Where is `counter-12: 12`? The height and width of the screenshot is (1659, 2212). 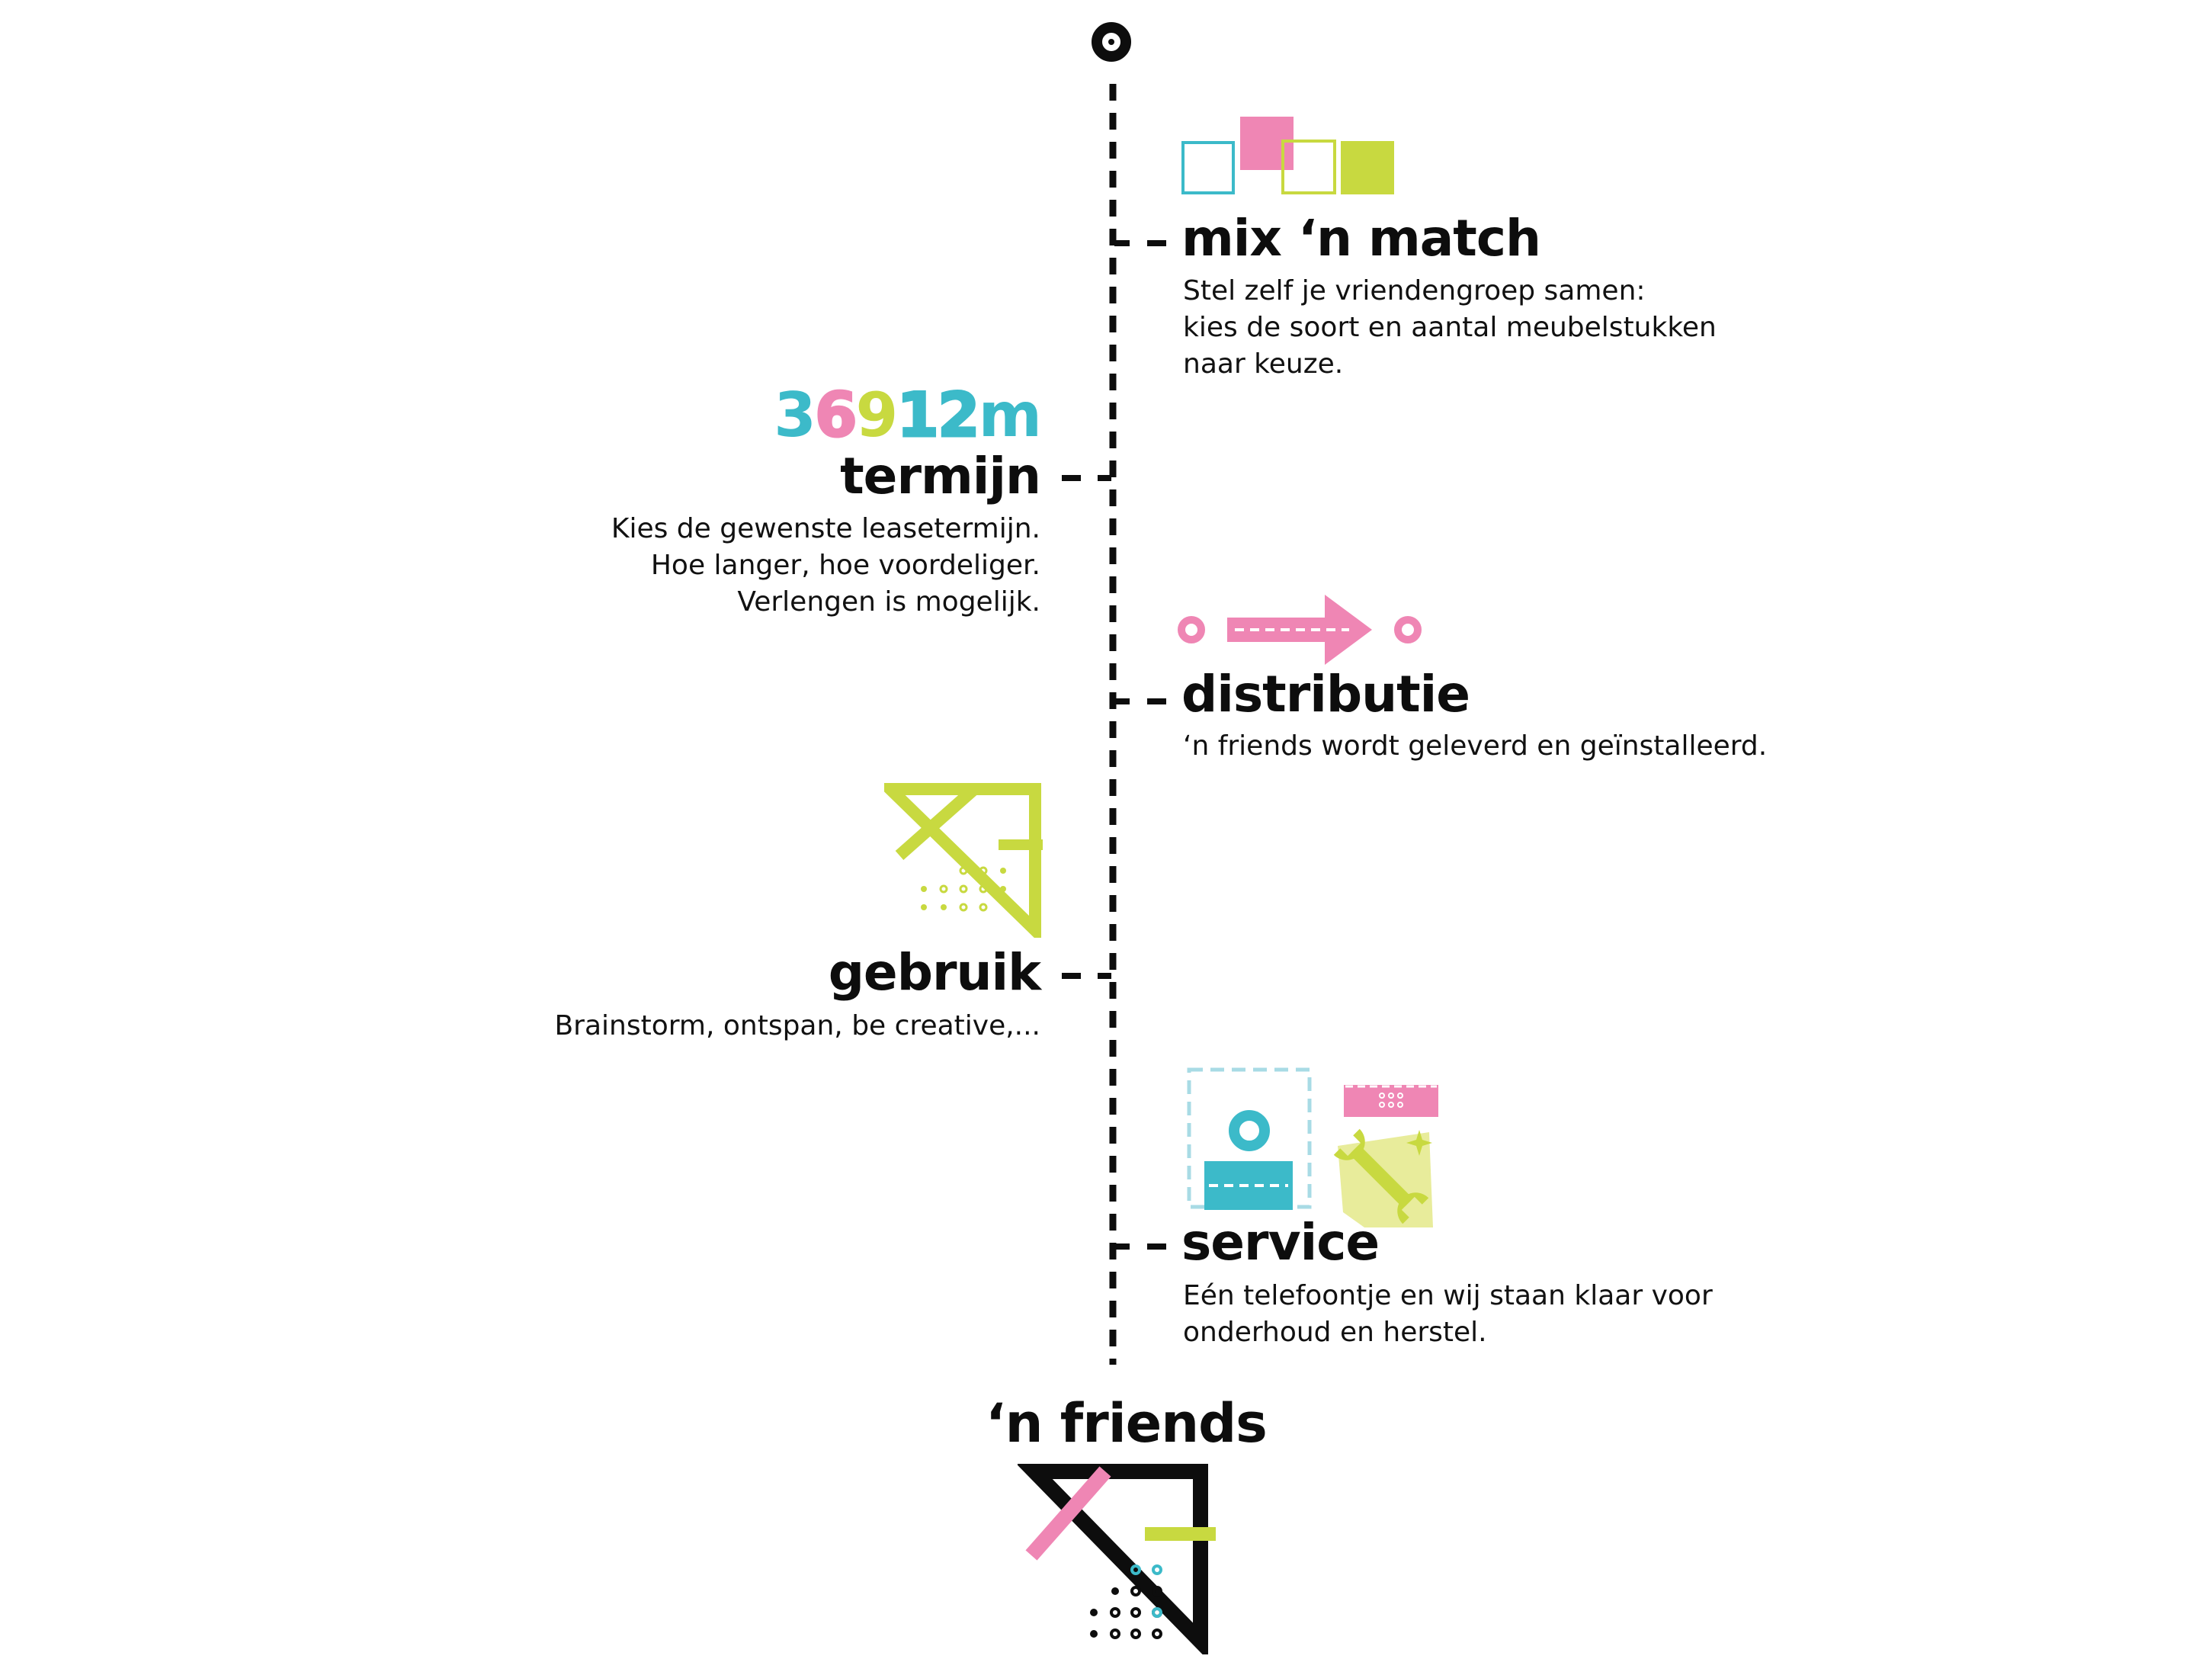 counter-12: 12 is located at coordinates (938, 416).